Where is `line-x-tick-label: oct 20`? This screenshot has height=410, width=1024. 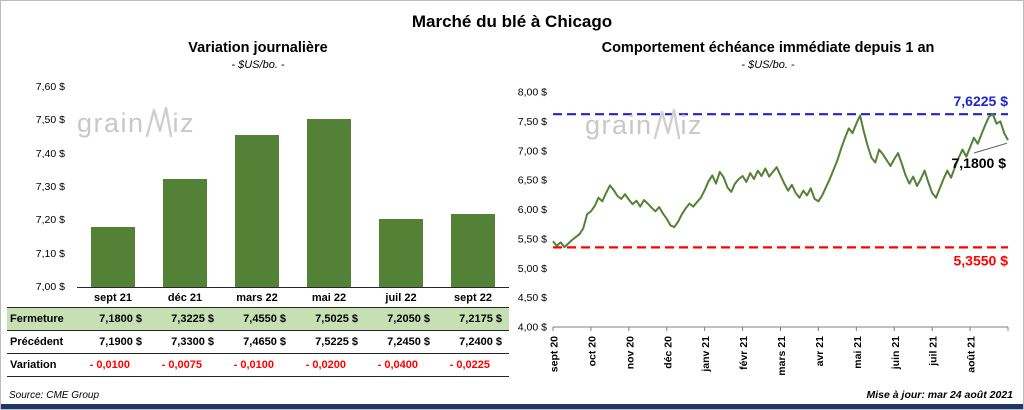
line-x-tick-label: oct 20 is located at coordinates (592, 351).